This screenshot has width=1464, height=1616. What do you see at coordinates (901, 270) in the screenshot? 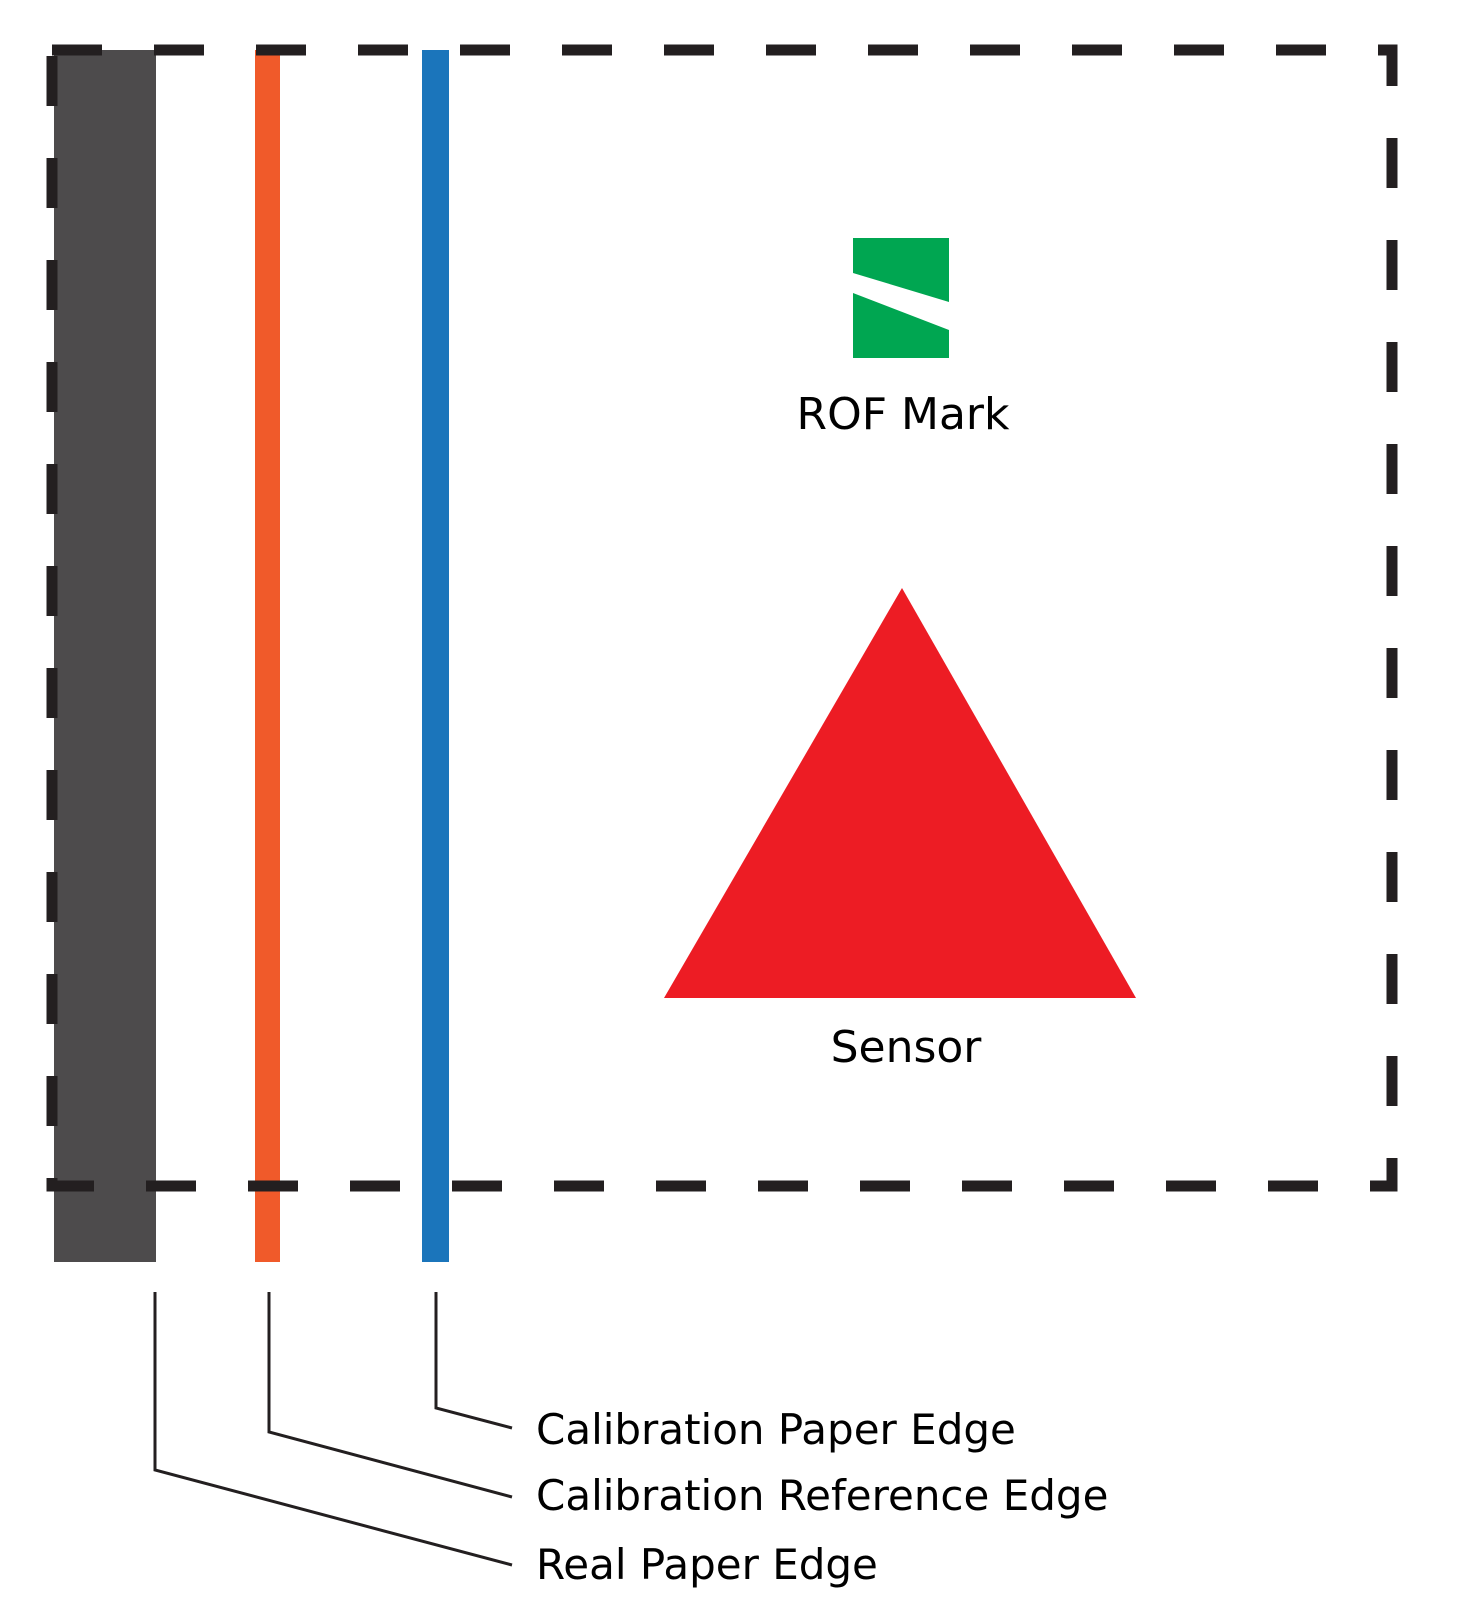
I see `rof-mark-top-block` at bounding box center [901, 270].